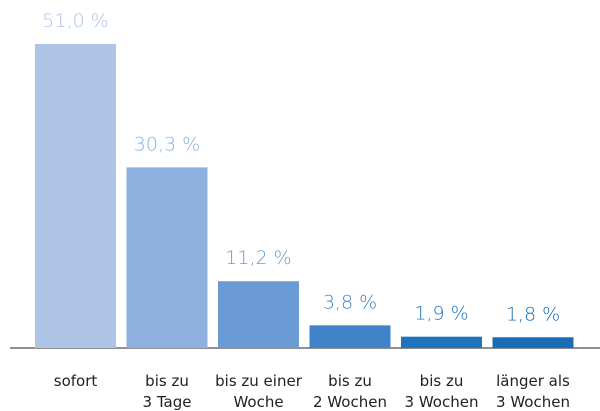 This screenshot has height=411, width=600. What do you see at coordinates (441, 314) in the screenshot?
I see `value-label: 1,9 %` at bounding box center [441, 314].